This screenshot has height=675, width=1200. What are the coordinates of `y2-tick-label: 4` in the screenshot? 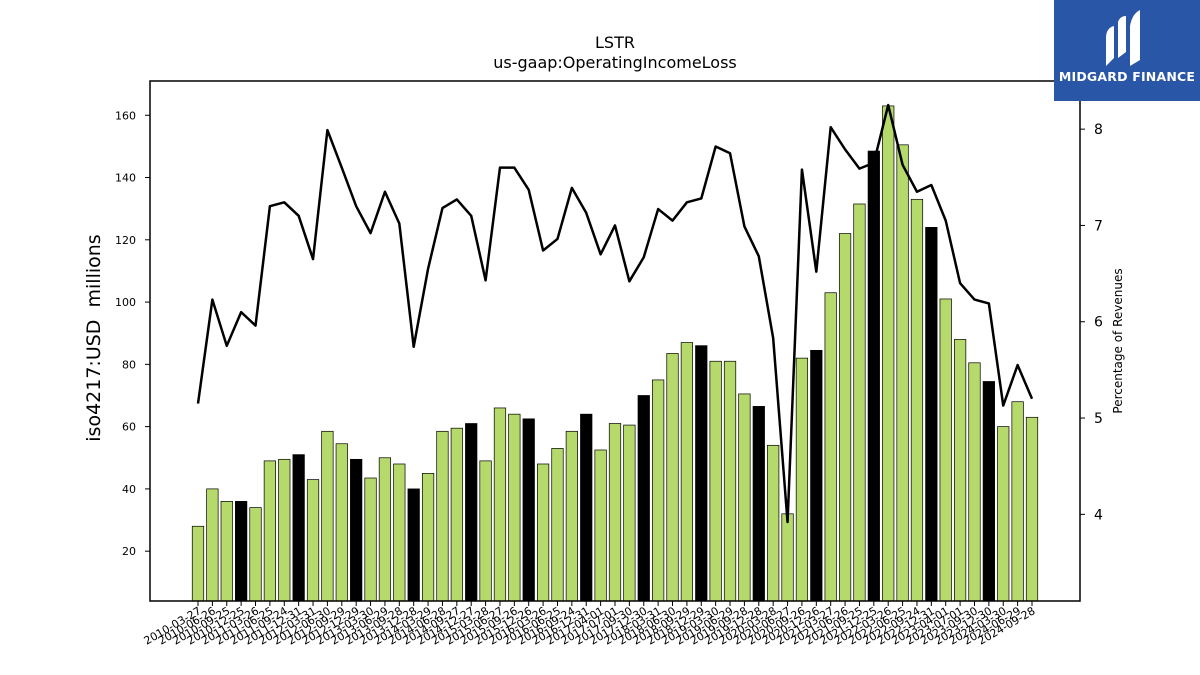 It's located at (1098, 515).